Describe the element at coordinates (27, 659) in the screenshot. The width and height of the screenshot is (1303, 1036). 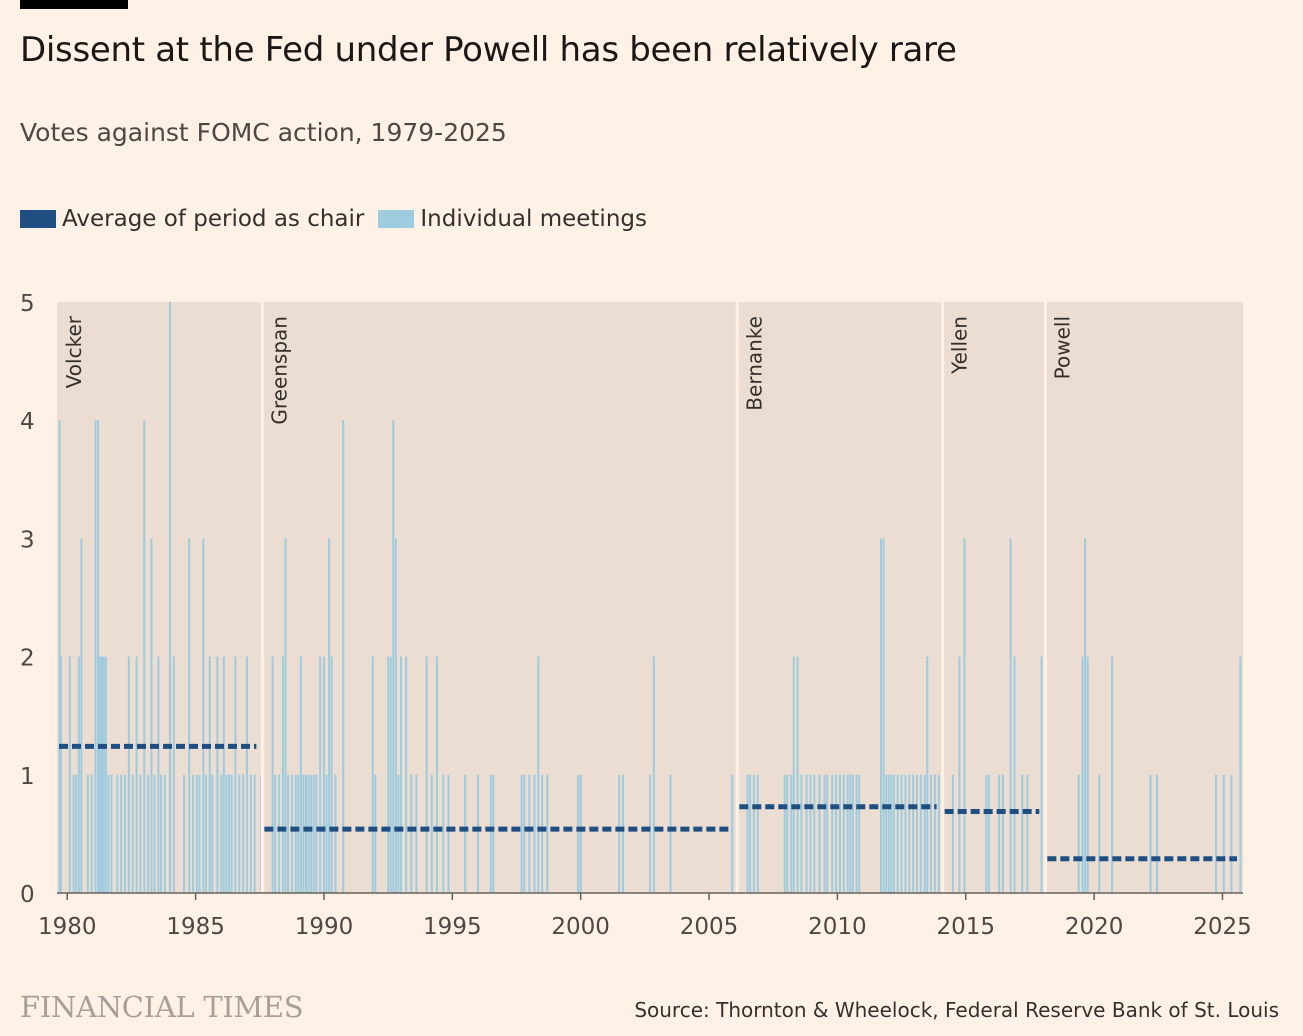
I see `y-tick-label: 2` at that location.